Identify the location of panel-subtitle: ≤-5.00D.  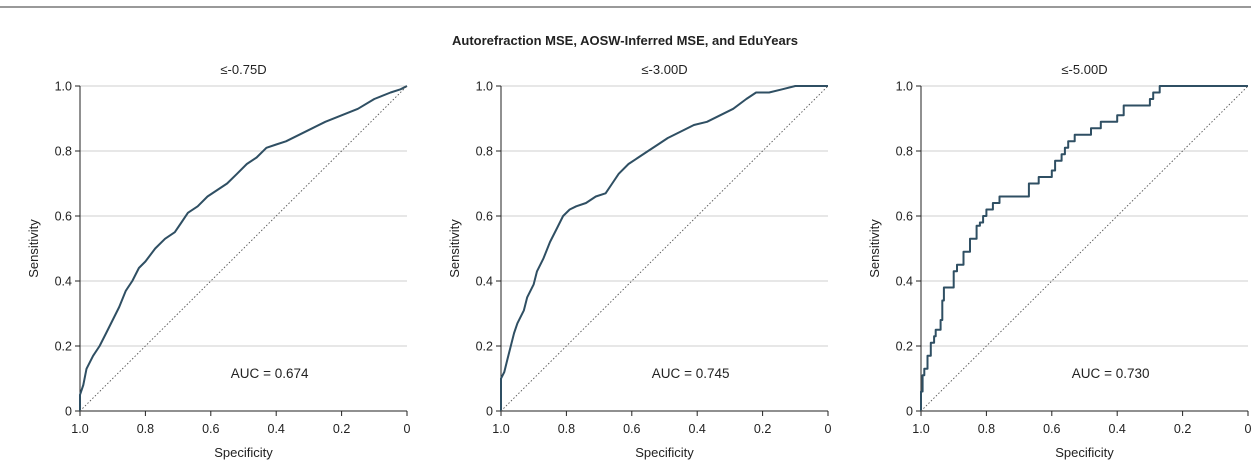
(1084, 69).